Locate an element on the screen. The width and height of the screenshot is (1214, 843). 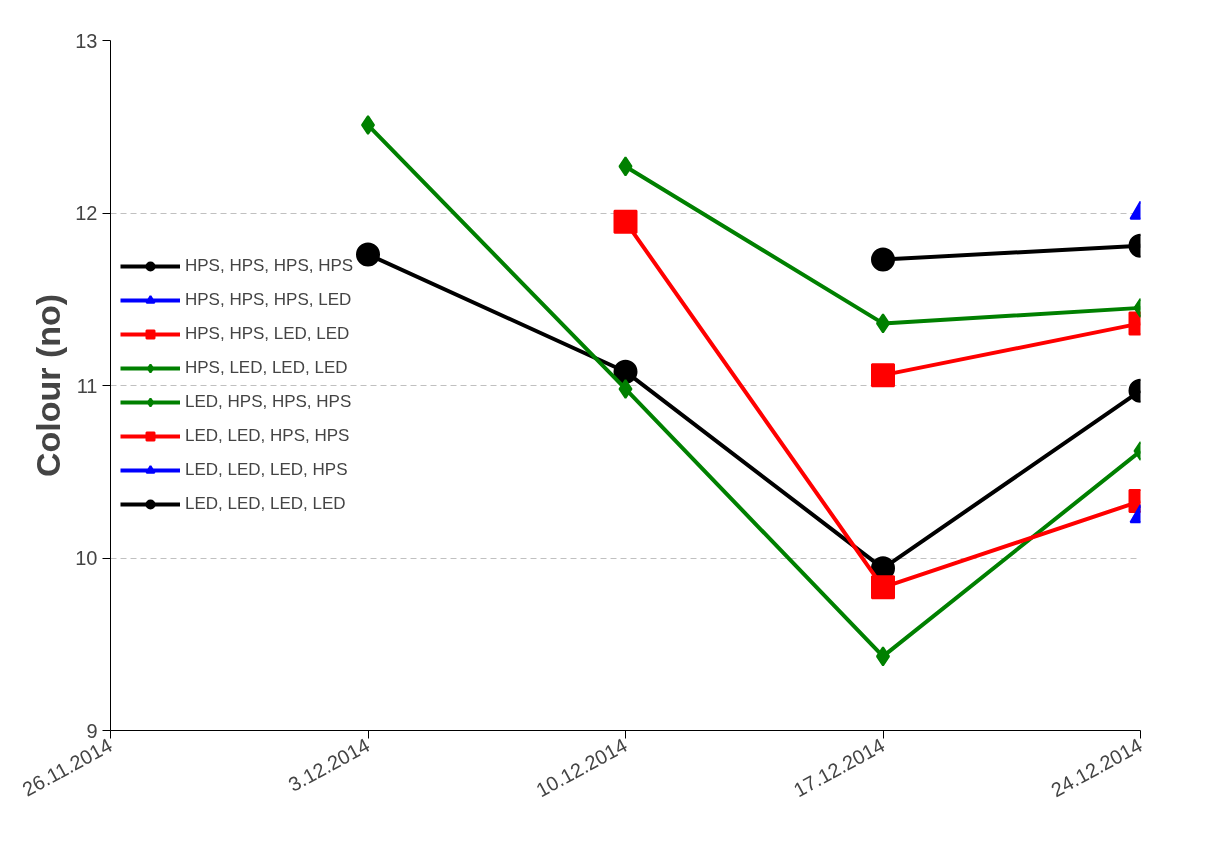
legend-label: HPS, HPS, LED, LED is located at coordinates (267, 334).